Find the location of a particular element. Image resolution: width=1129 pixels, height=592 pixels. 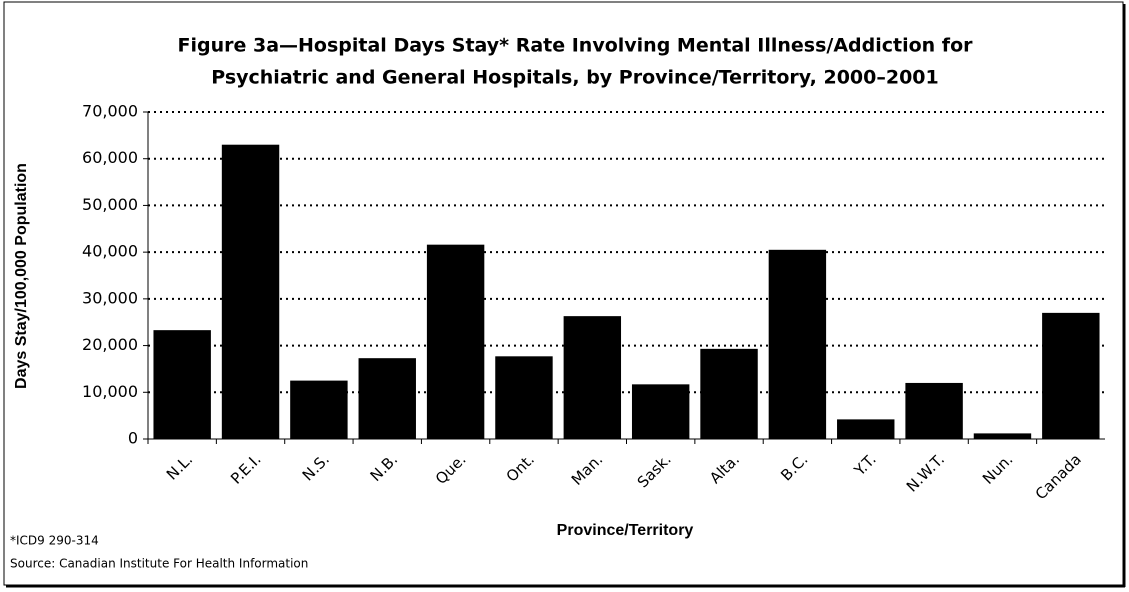

y-axis-label: Days Stay/100,000 Population is located at coordinates (21, 276).